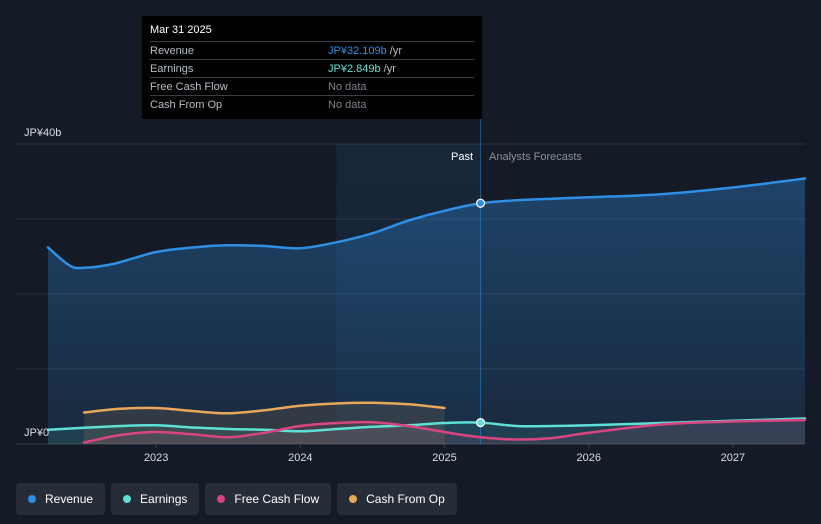 Image resolution: width=821 pixels, height=524 pixels. What do you see at coordinates (156, 458) in the screenshot?
I see `x-tick-label: 2023` at bounding box center [156, 458].